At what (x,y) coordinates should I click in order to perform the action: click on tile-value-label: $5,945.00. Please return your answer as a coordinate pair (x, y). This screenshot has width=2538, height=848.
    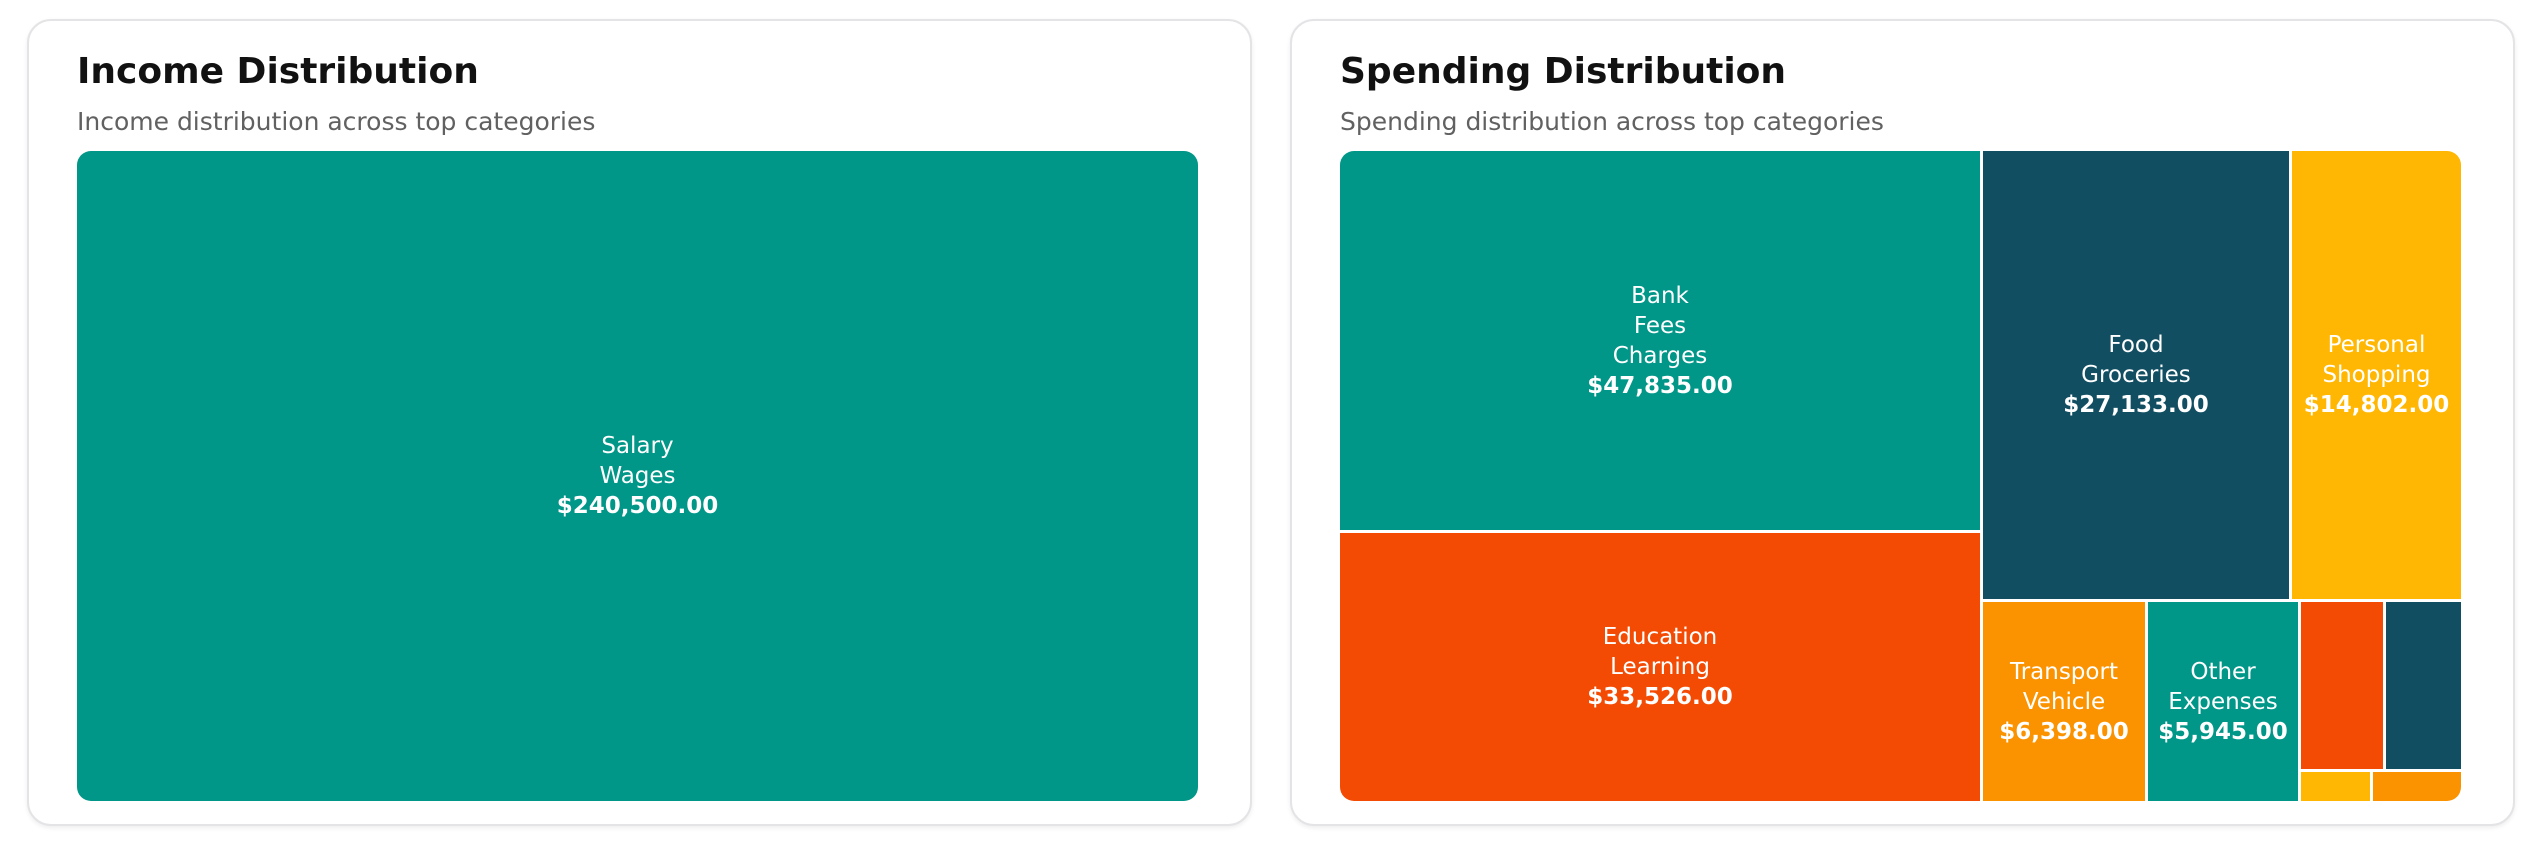
    Looking at the image, I should click on (2223, 731).